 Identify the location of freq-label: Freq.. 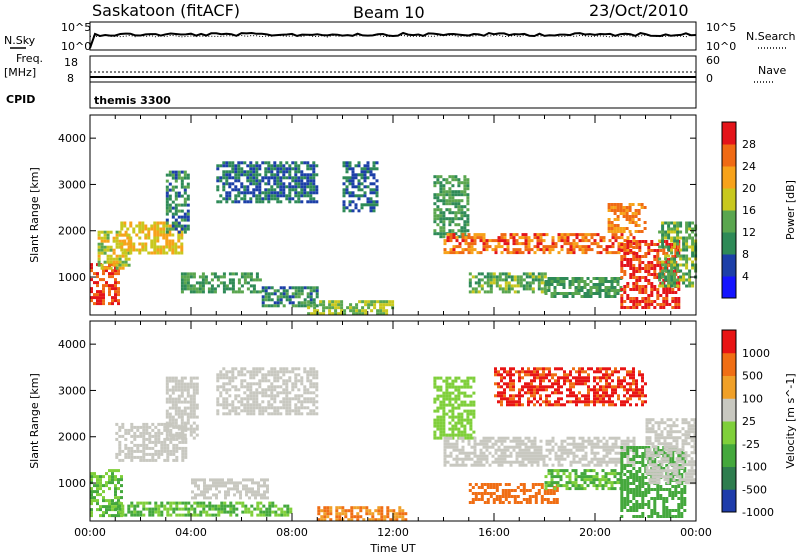
(29, 58).